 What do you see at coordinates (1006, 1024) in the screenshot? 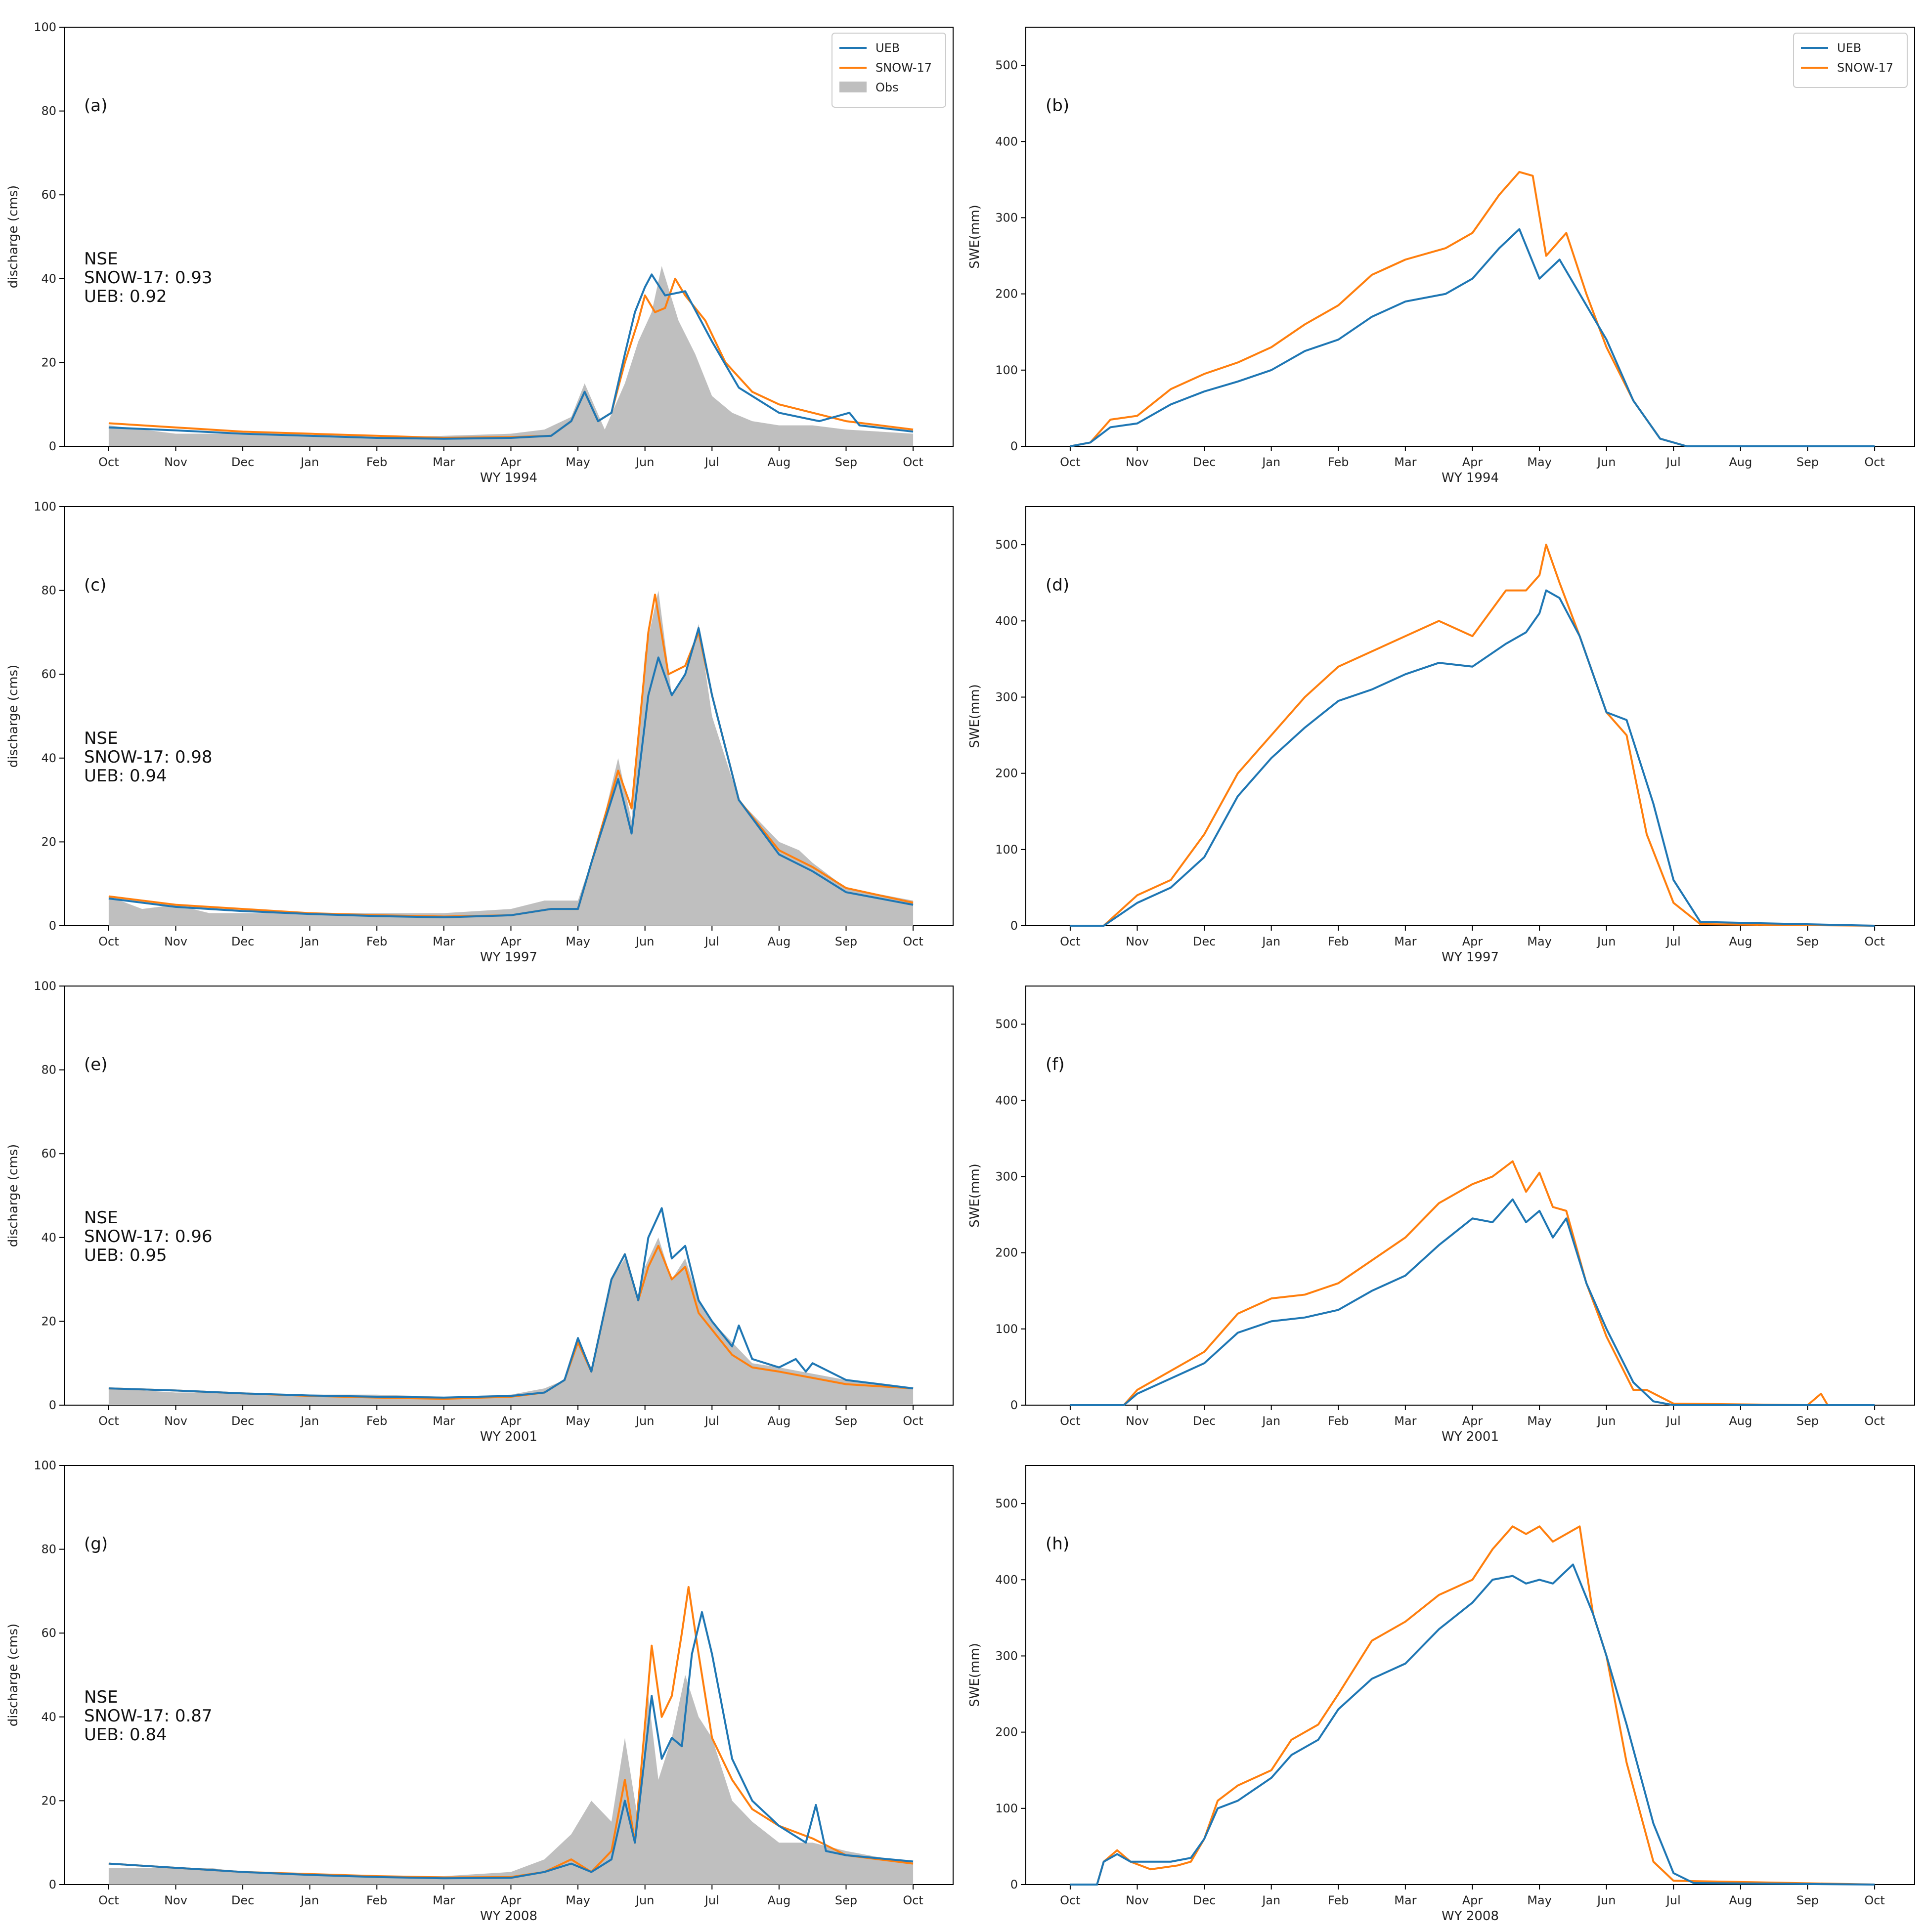
I see `y-tick-label: 500` at bounding box center [1006, 1024].